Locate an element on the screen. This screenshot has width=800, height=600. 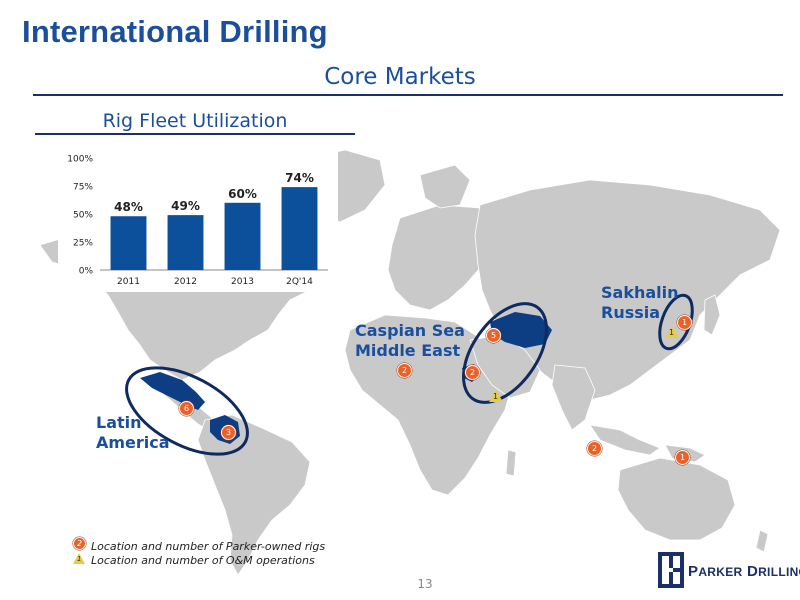
rig-marker-mexico: 6 is located at coordinates (186, 408).